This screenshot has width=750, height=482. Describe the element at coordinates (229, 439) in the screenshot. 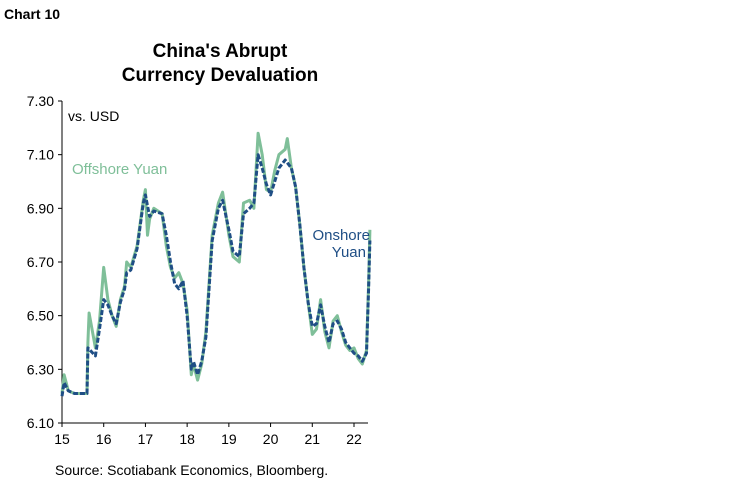

I see `x-tick-label: 19` at that location.